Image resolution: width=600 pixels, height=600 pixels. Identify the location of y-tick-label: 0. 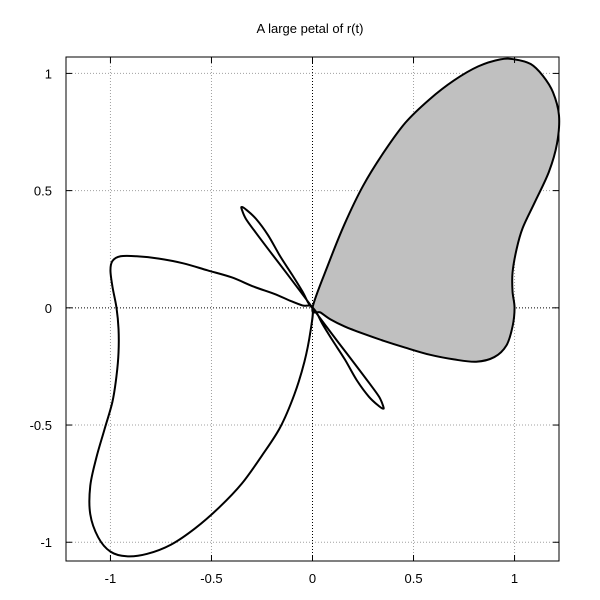
(48, 308).